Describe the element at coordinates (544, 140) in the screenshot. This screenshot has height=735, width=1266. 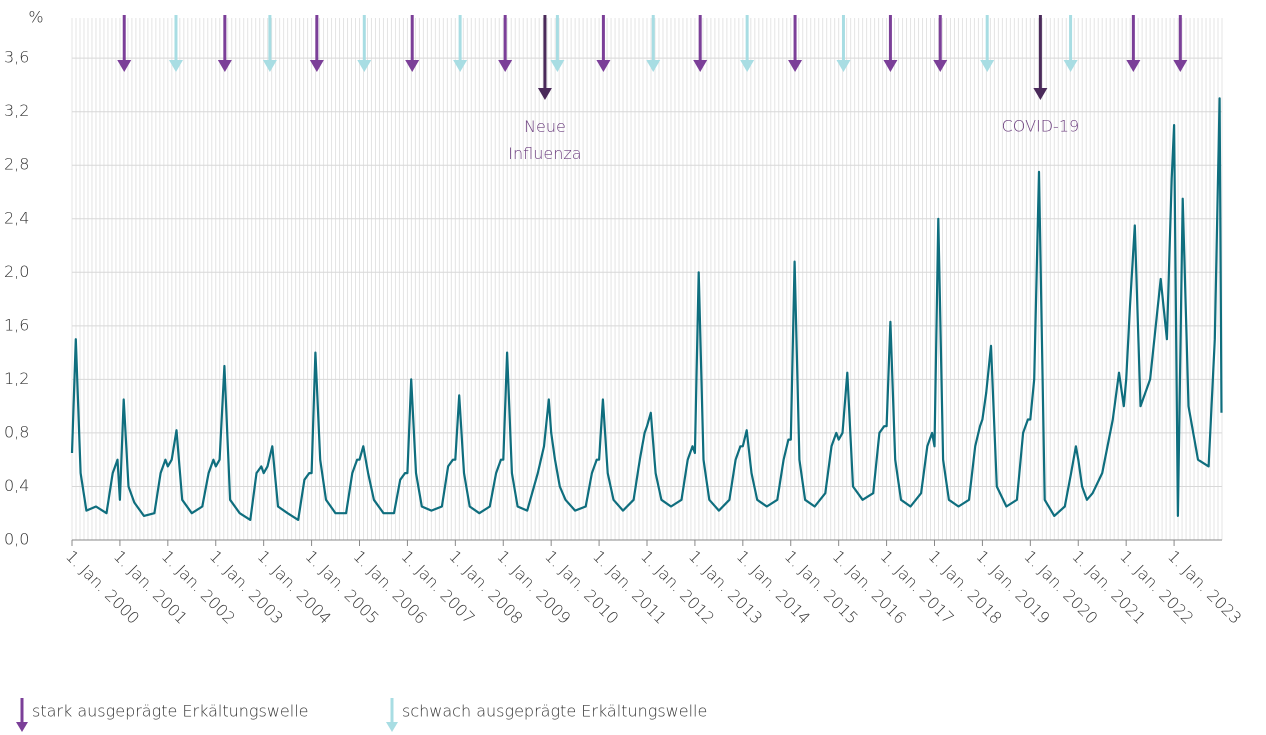
I see `event-label: Neue Influenza` at that location.